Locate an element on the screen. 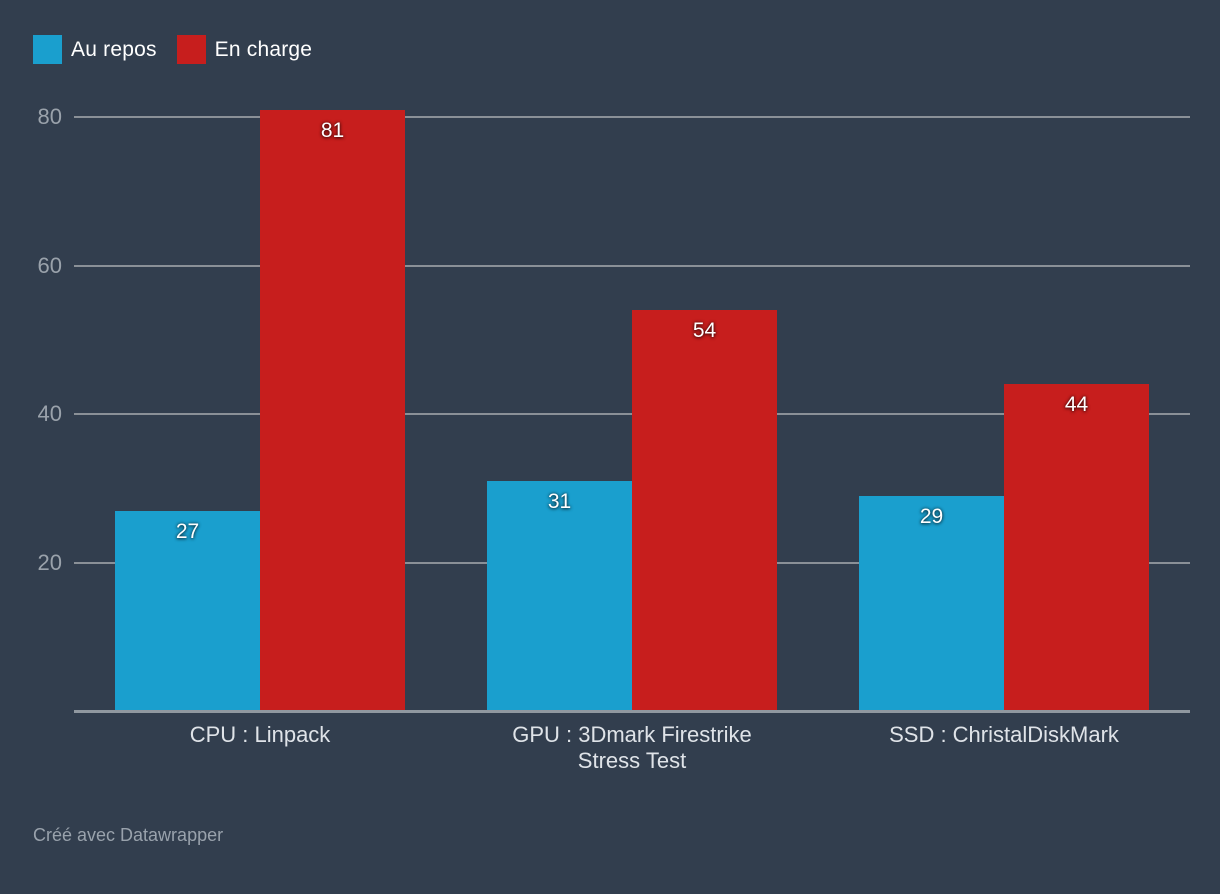  bar-value-label: 27 is located at coordinates (187, 531).